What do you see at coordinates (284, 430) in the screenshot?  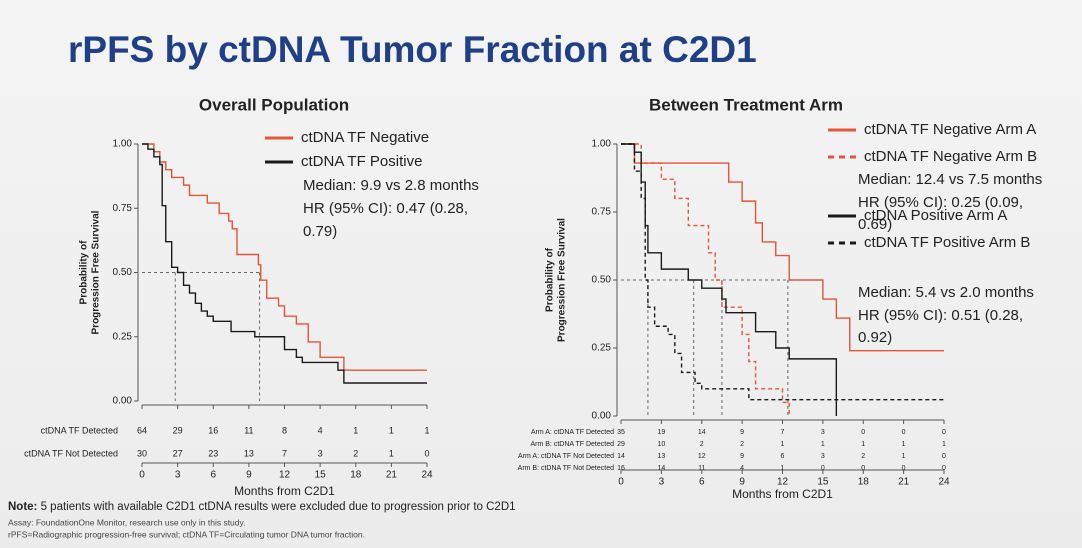 I see `risk-count: 8` at bounding box center [284, 430].